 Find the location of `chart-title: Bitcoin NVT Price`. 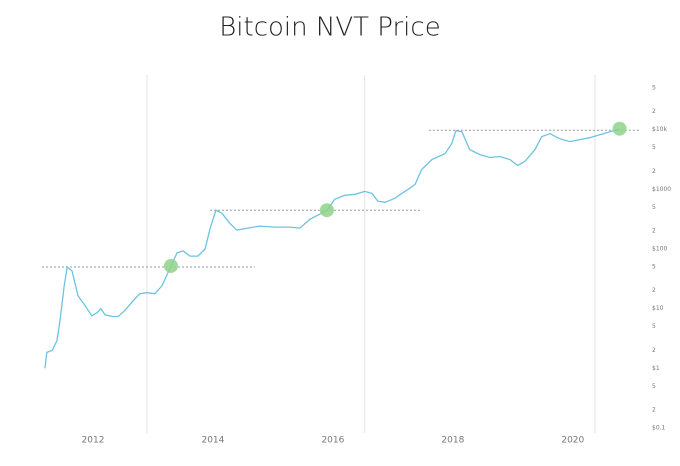

chart-title: Bitcoin NVT Price is located at coordinates (329, 28).